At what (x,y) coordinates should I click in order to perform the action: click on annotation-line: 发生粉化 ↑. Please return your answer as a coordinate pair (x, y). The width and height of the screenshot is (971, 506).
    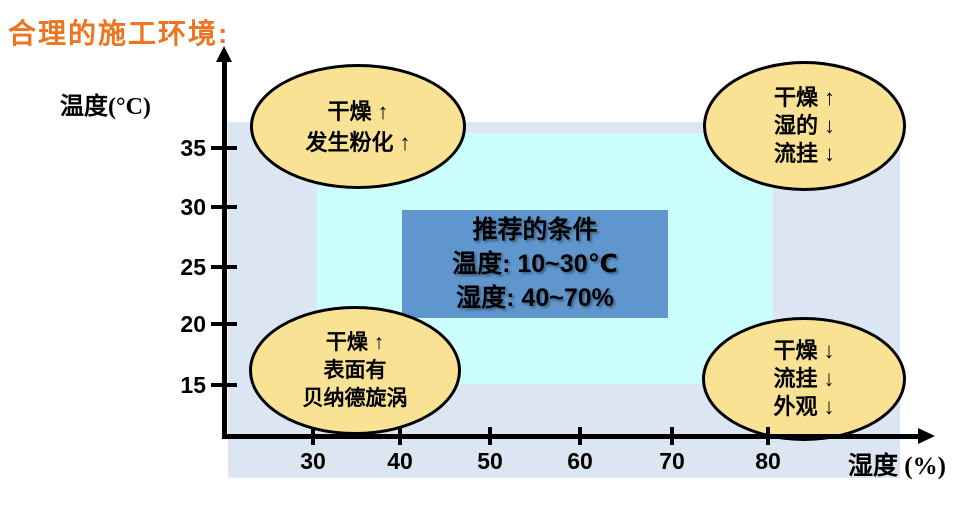
    Looking at the image, I should click on (358, 142).